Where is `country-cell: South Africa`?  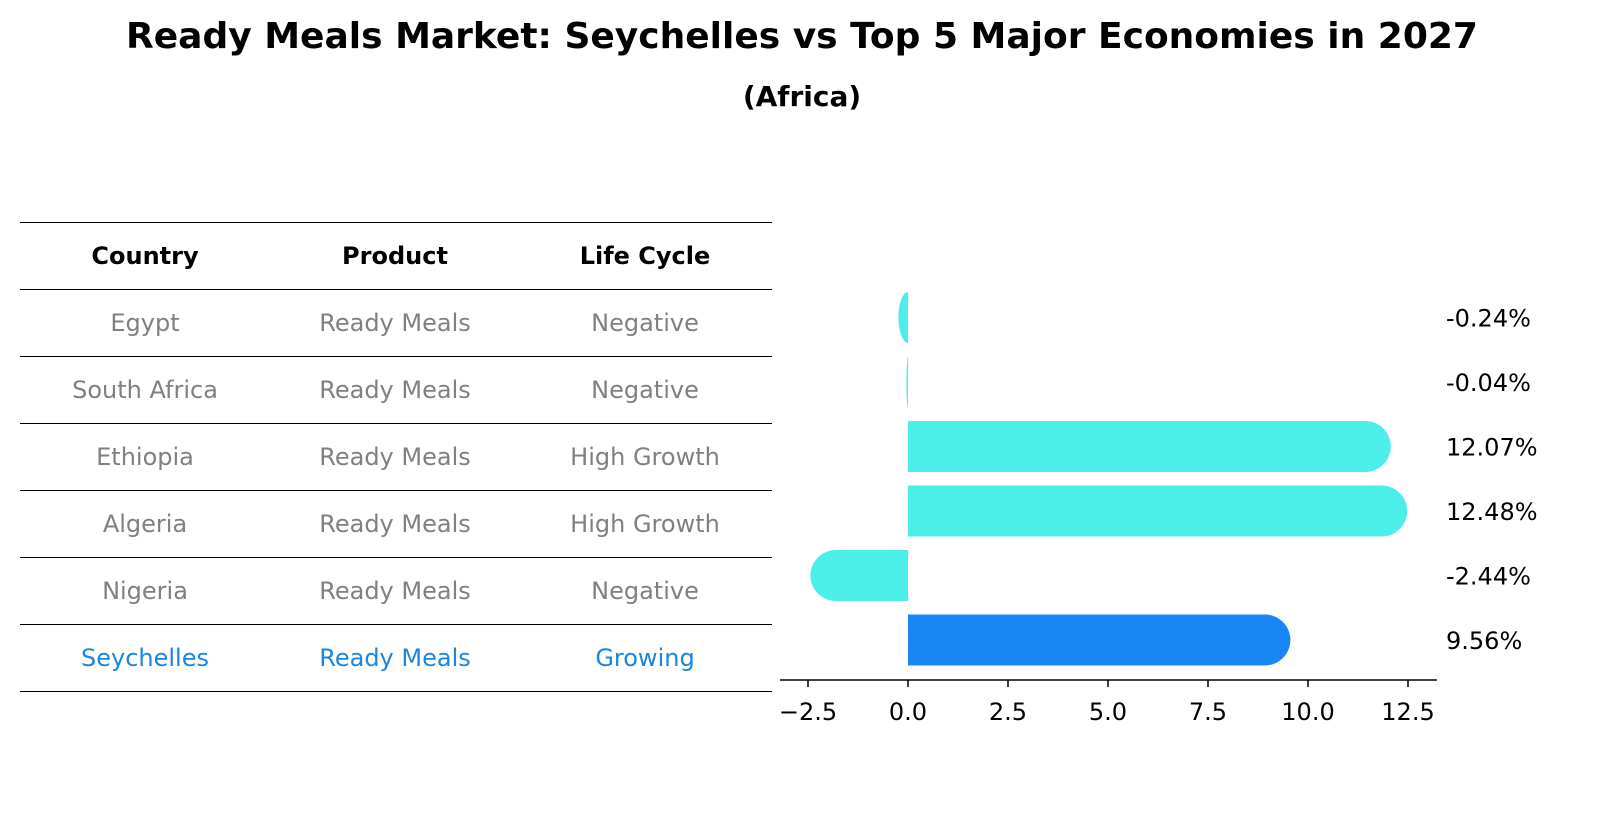
country-cell: South Africa is located at coordinates (145, 390).